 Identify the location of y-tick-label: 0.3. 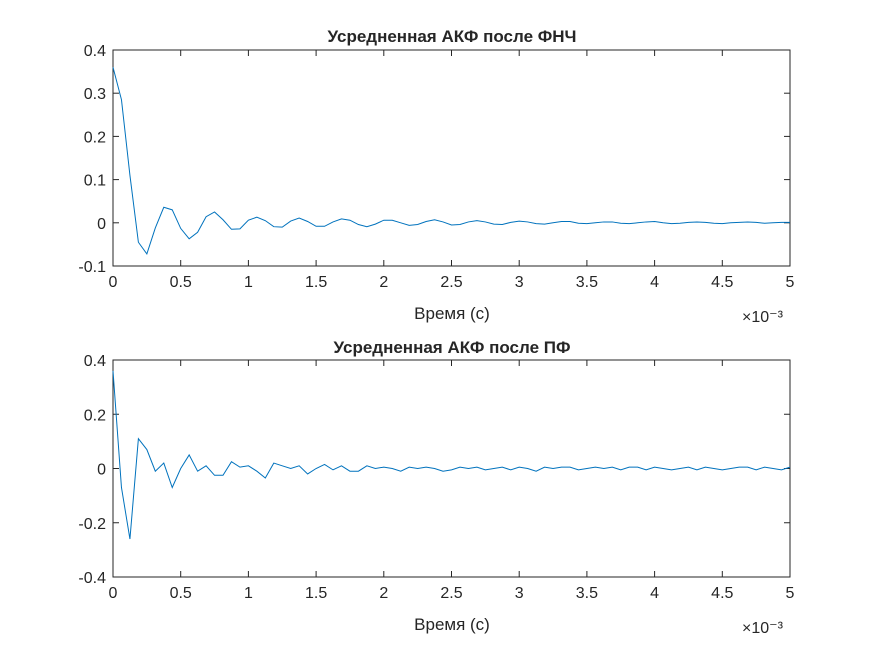
(95, 94).